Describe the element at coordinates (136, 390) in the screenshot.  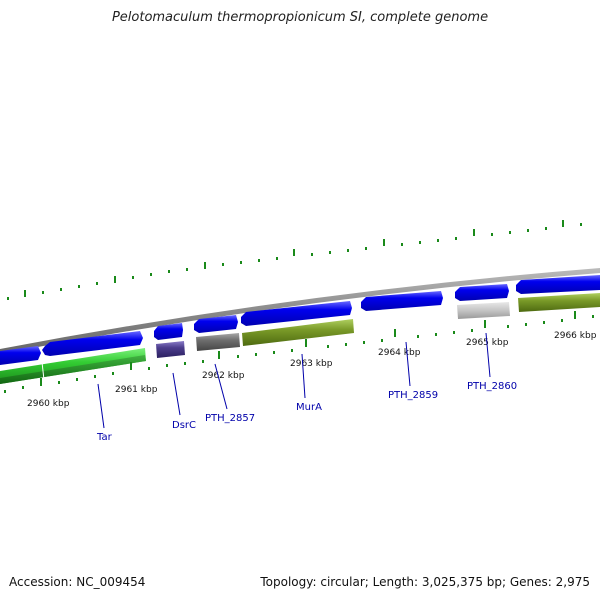
I see `kbp-label: 2961 kbp` at that location.